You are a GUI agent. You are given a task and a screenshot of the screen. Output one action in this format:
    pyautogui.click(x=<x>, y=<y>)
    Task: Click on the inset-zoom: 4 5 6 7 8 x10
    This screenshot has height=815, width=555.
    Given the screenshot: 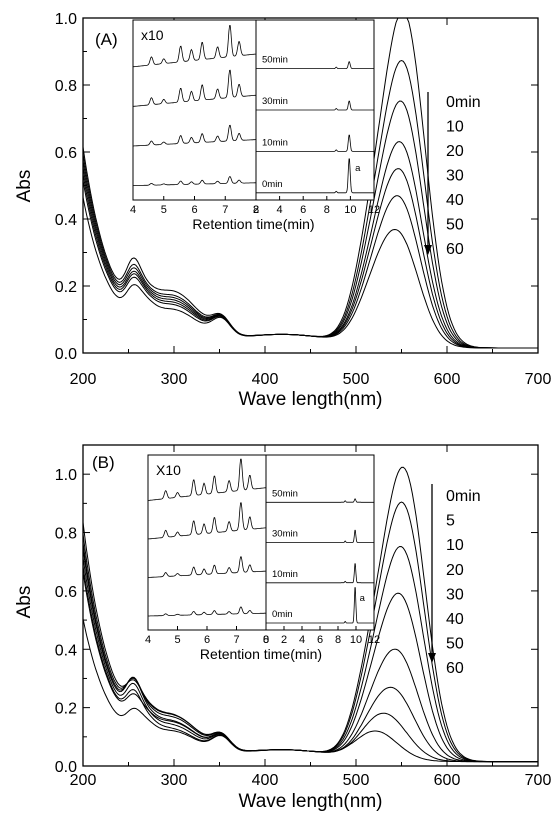 What is the action you would take?
    pyautogui.click(x=194, y=117)
    